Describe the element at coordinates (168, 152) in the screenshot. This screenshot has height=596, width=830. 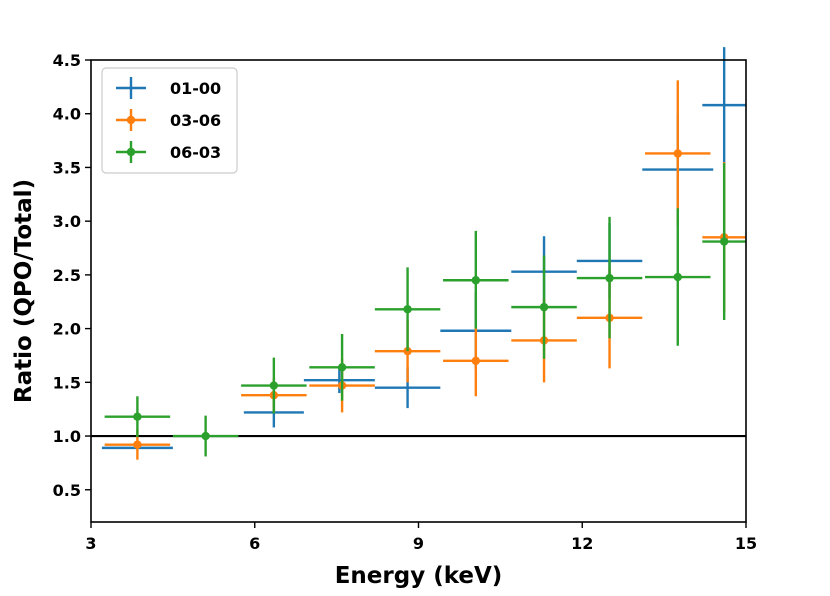
I see `legend-item-06-03: 06-03` at that location.